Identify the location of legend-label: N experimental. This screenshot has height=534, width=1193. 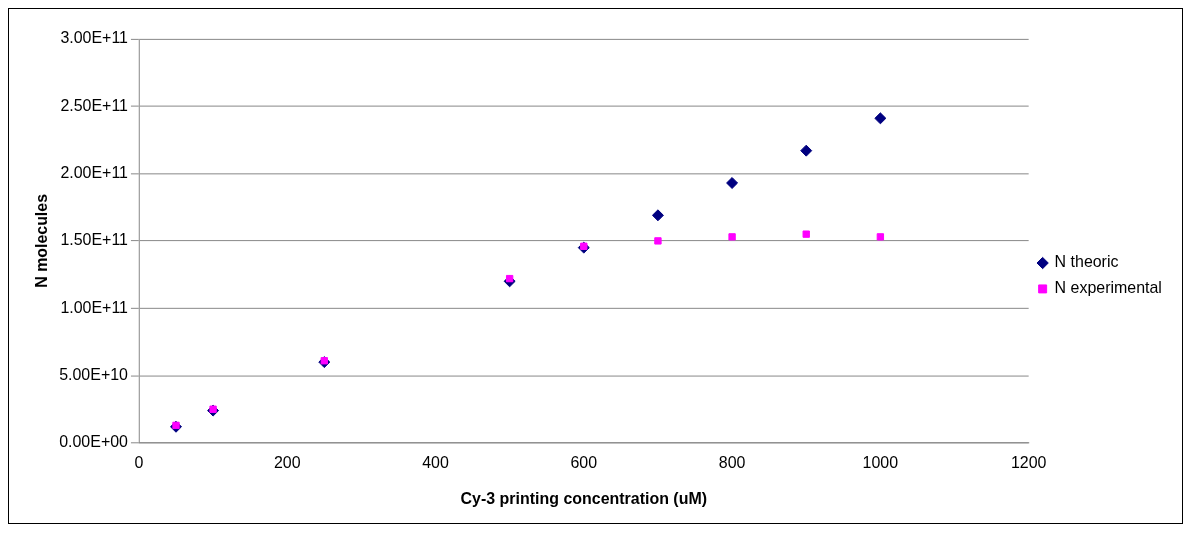
(1108, 288).